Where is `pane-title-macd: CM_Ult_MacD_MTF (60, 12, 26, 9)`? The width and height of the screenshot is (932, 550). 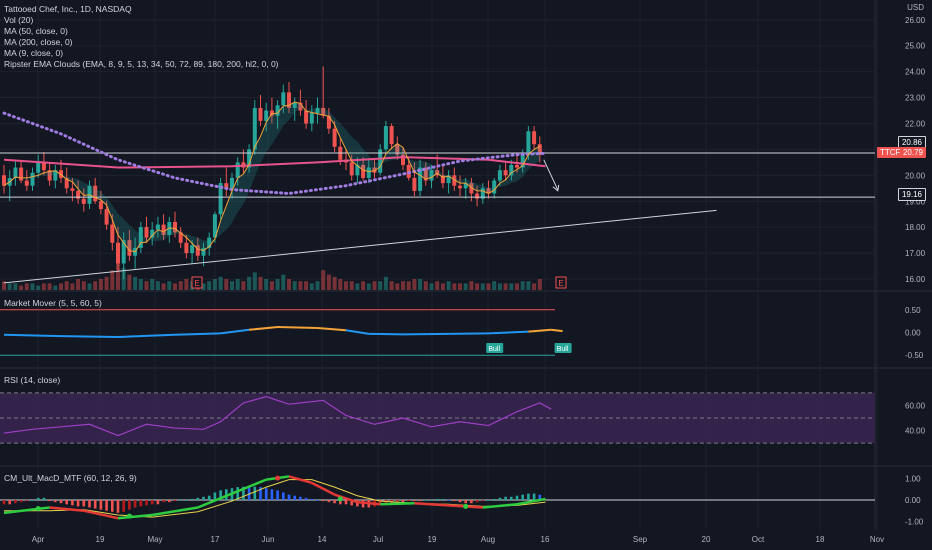
pane-title-macd: CM_Ult_MacD_MTF (60, 12, 26, 9) is located at coordinates (70, 478).